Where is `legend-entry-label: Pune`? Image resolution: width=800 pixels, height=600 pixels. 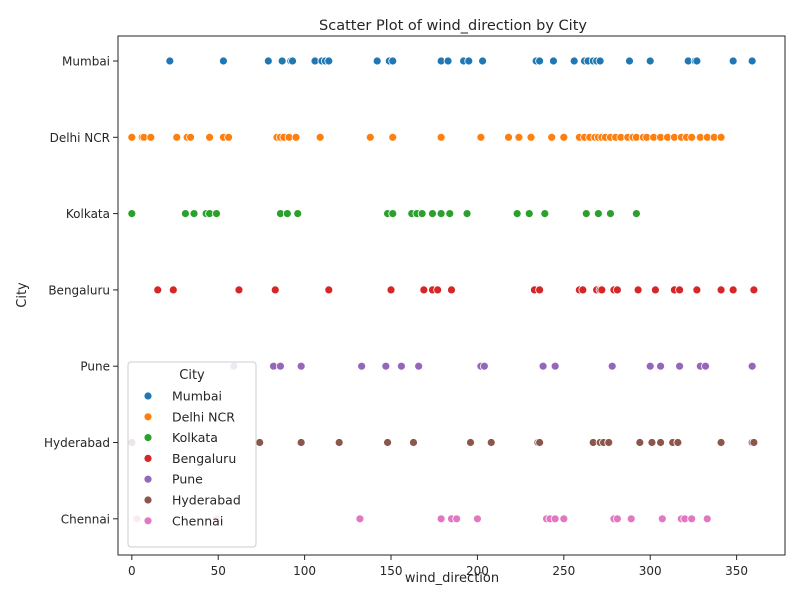
legend-entry-label: Pune is located at coordinates (187, 479).